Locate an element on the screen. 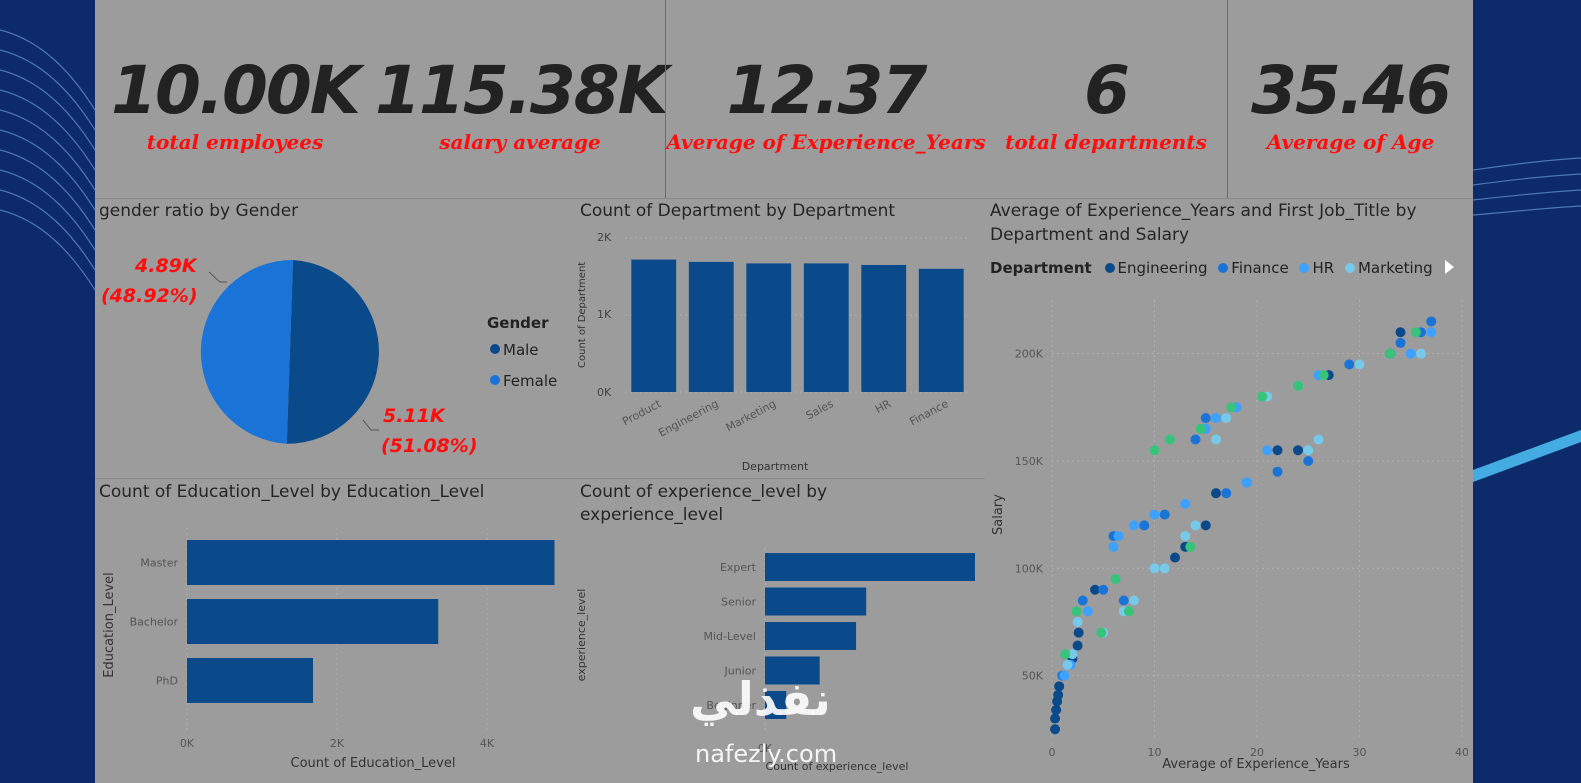 This screenshot has width=1581, height=783. legend-item-male: Male is located at coordinates (514, 350).